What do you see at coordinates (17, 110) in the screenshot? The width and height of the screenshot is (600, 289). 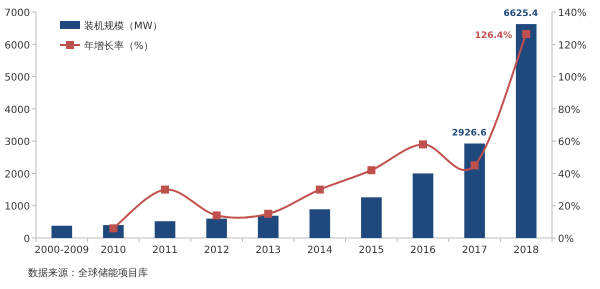 I see `y-tick-label: 4000` at bounding box center [17, 110].